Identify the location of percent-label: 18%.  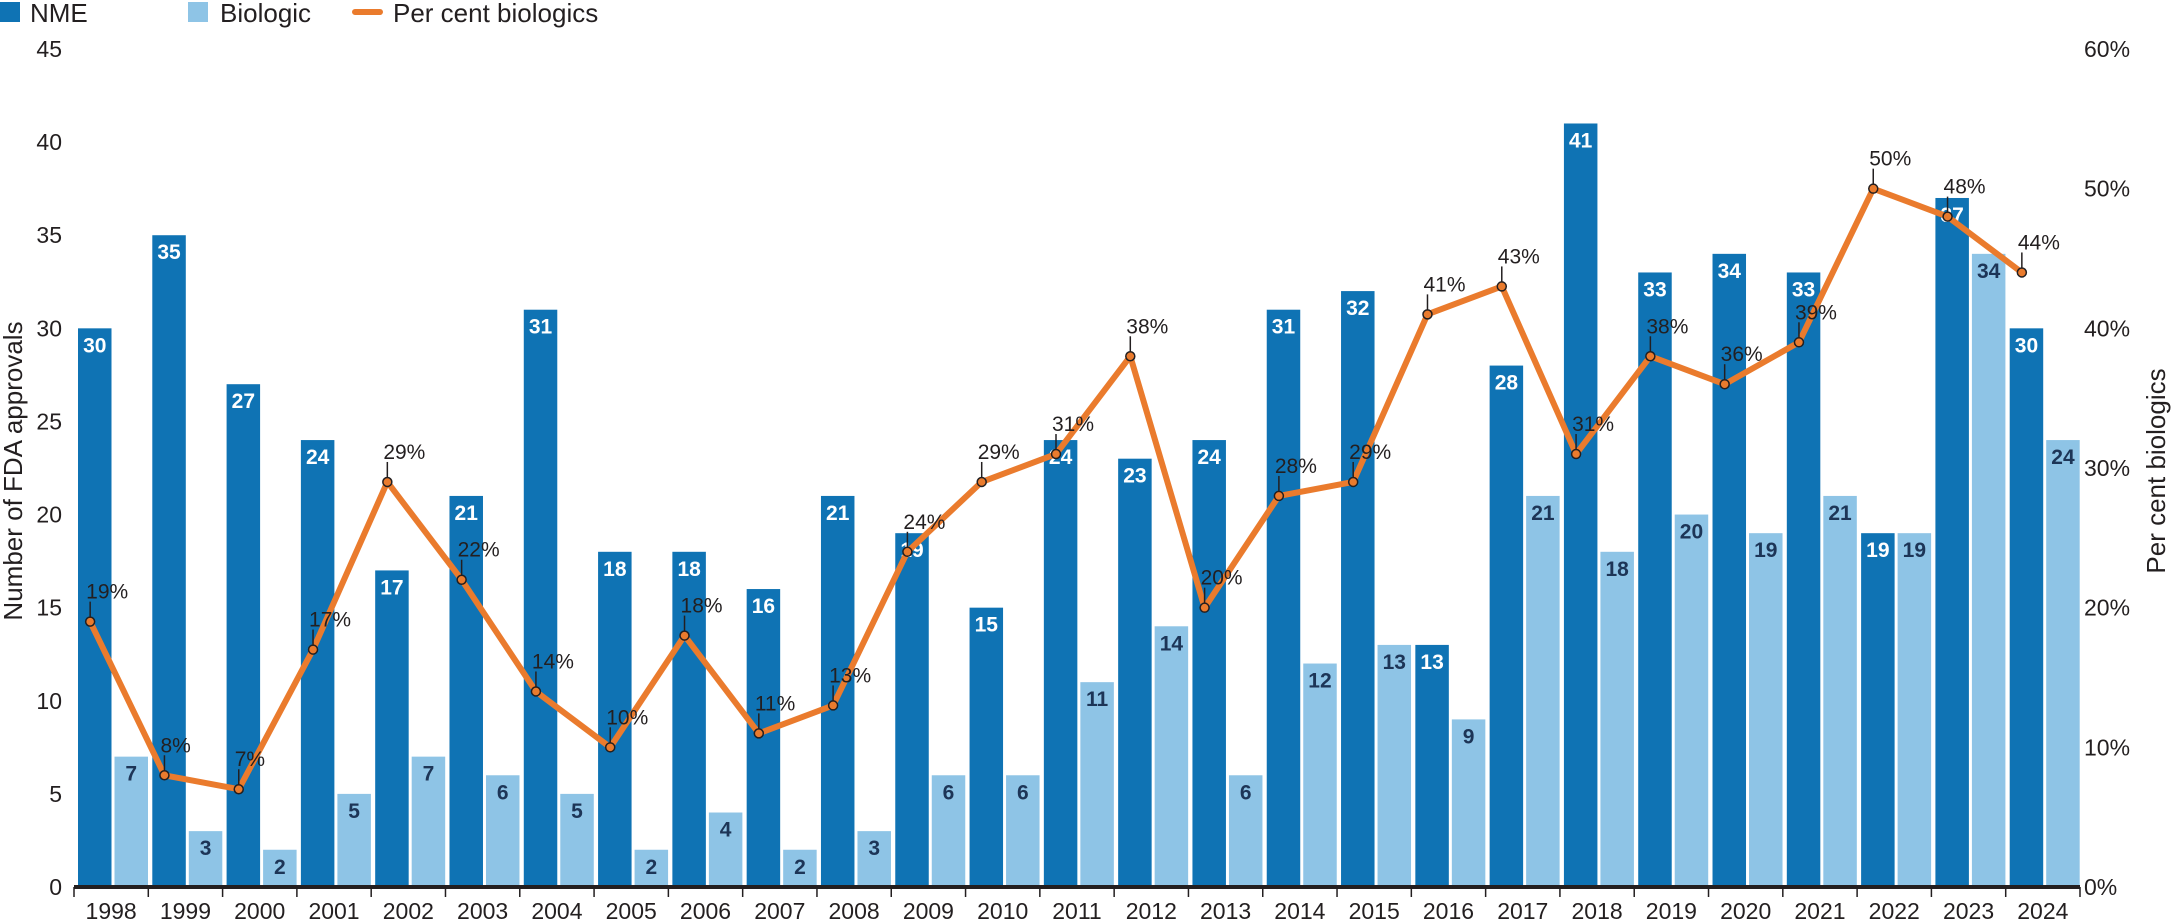
(702, 606).